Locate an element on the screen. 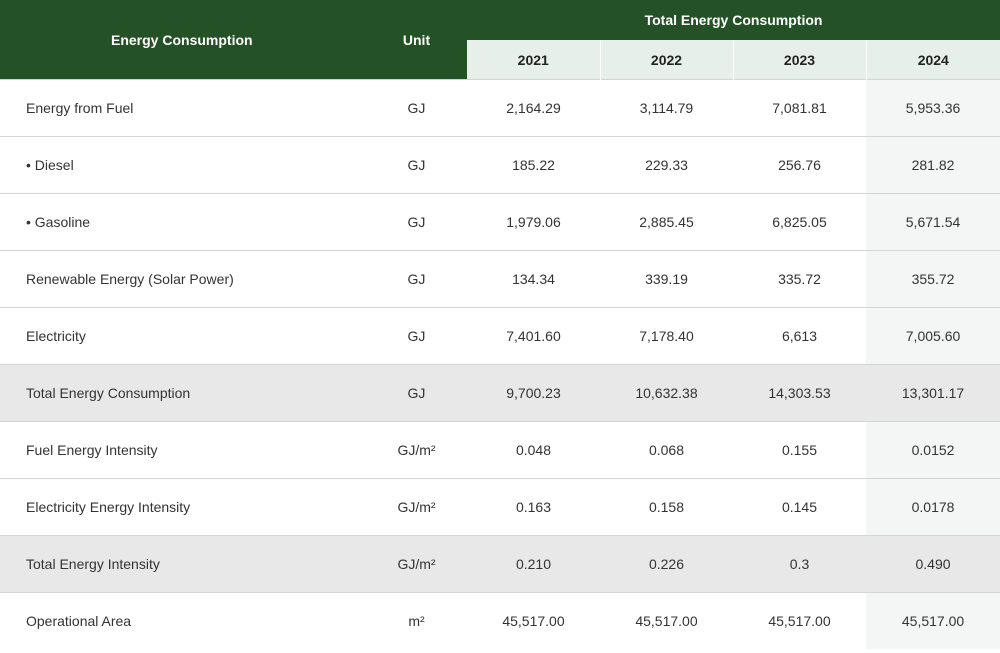 The width and height of the screenshot is (1000, 653). value-2024: 7,005.60 is located at coordinates (933, 336).